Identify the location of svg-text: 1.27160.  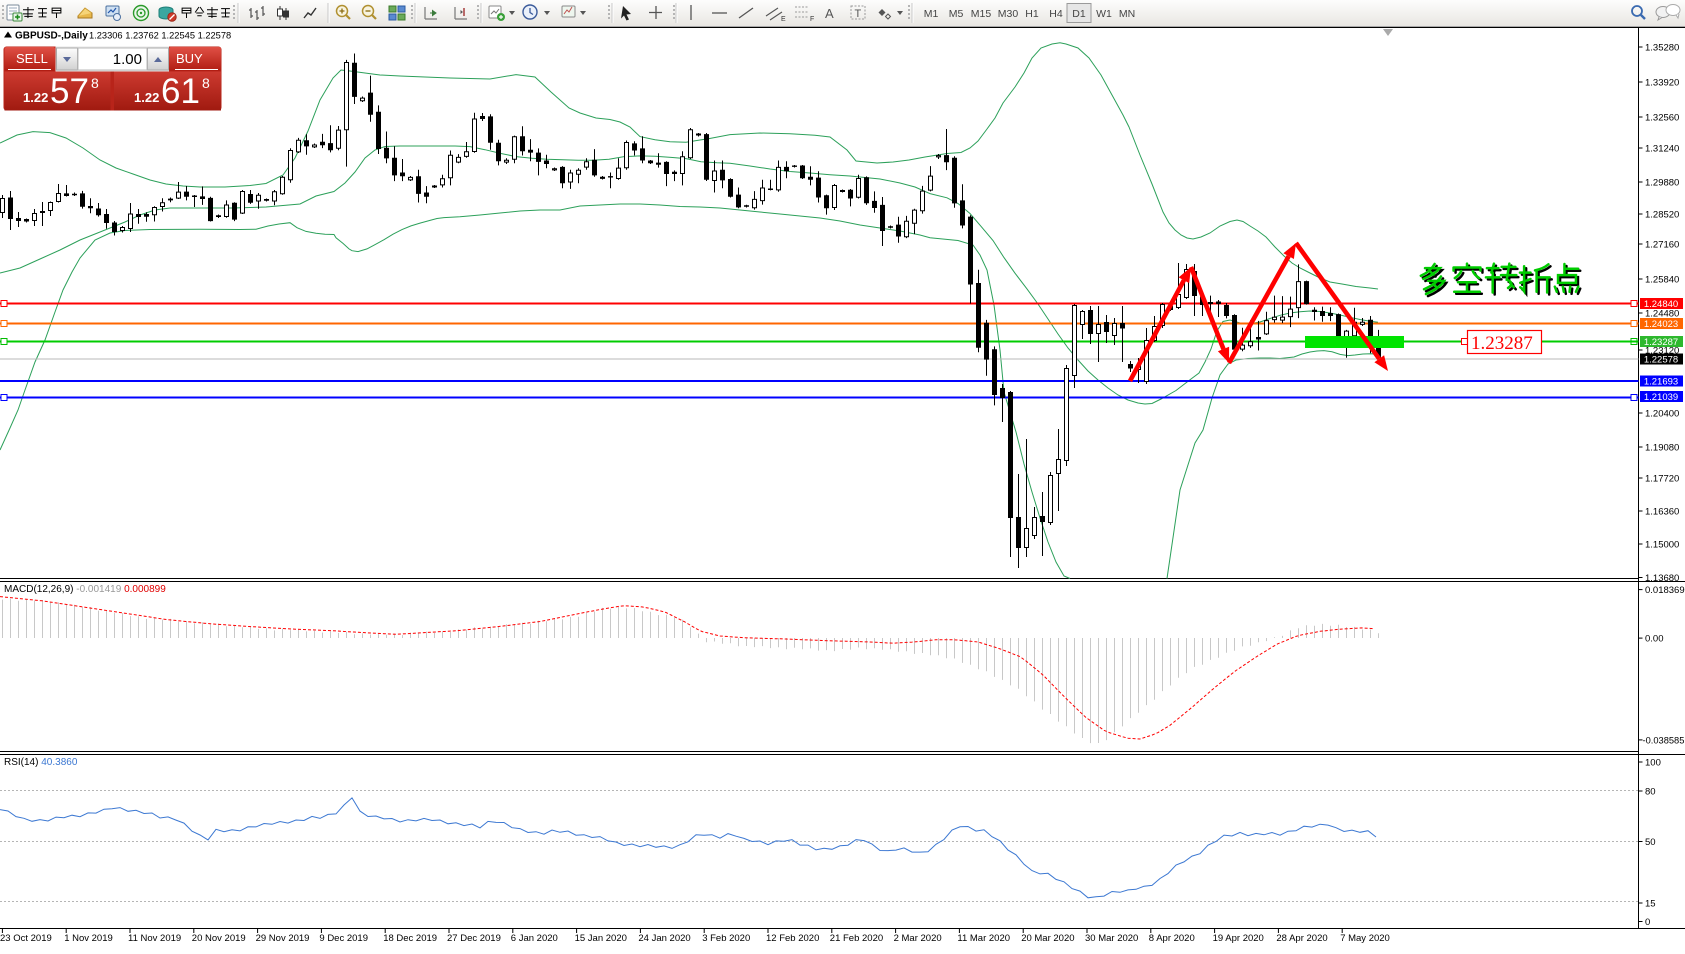
(1662, 244).